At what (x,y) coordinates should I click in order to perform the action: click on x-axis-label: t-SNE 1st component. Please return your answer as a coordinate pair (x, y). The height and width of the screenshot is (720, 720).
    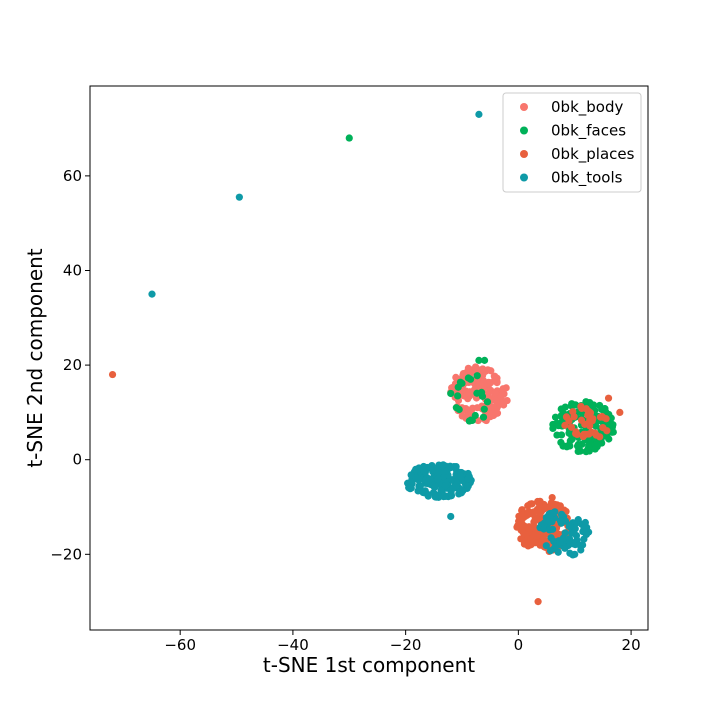
    Looking at the image, I should click on (369, 665).